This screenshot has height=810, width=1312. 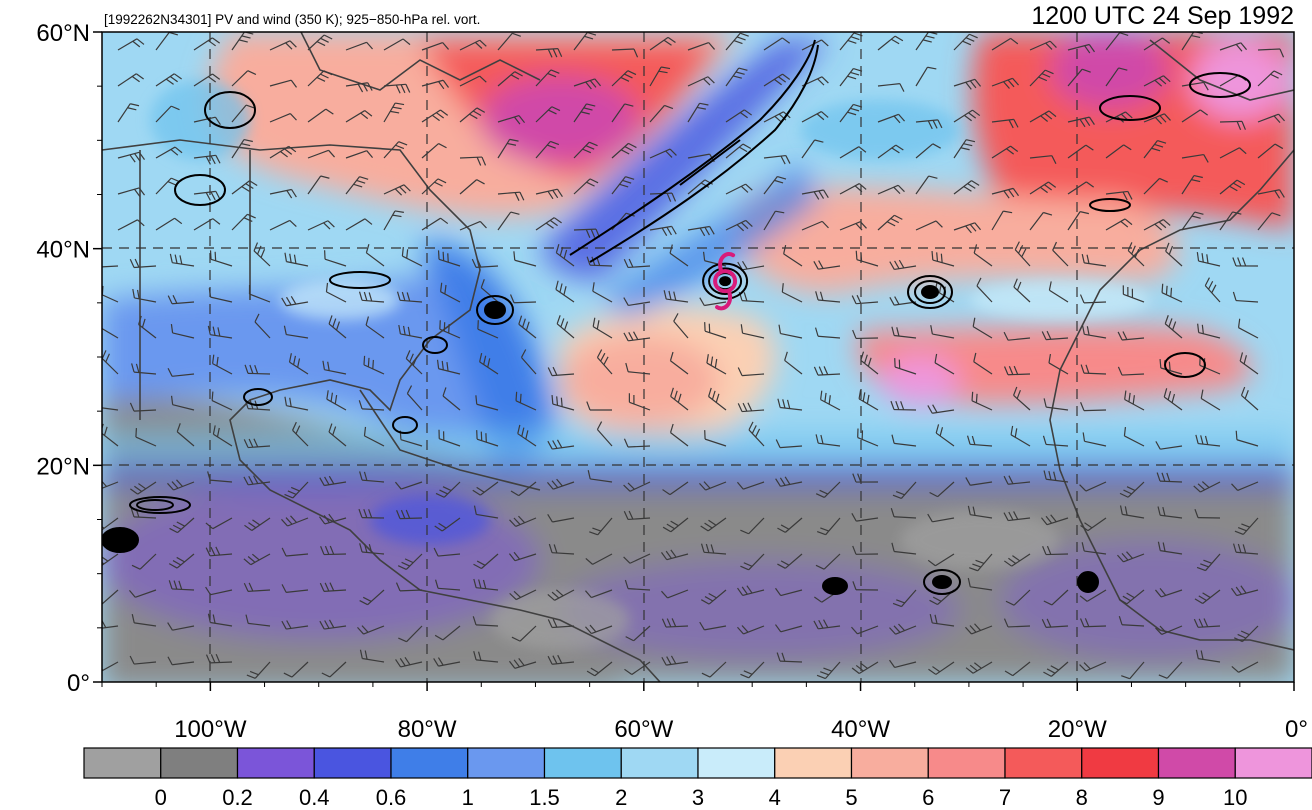 What do you see at coordinates (723, 300) in the screenshot?
I see `storm-symbol-tail-bottom` at bounding box center [723, 300].